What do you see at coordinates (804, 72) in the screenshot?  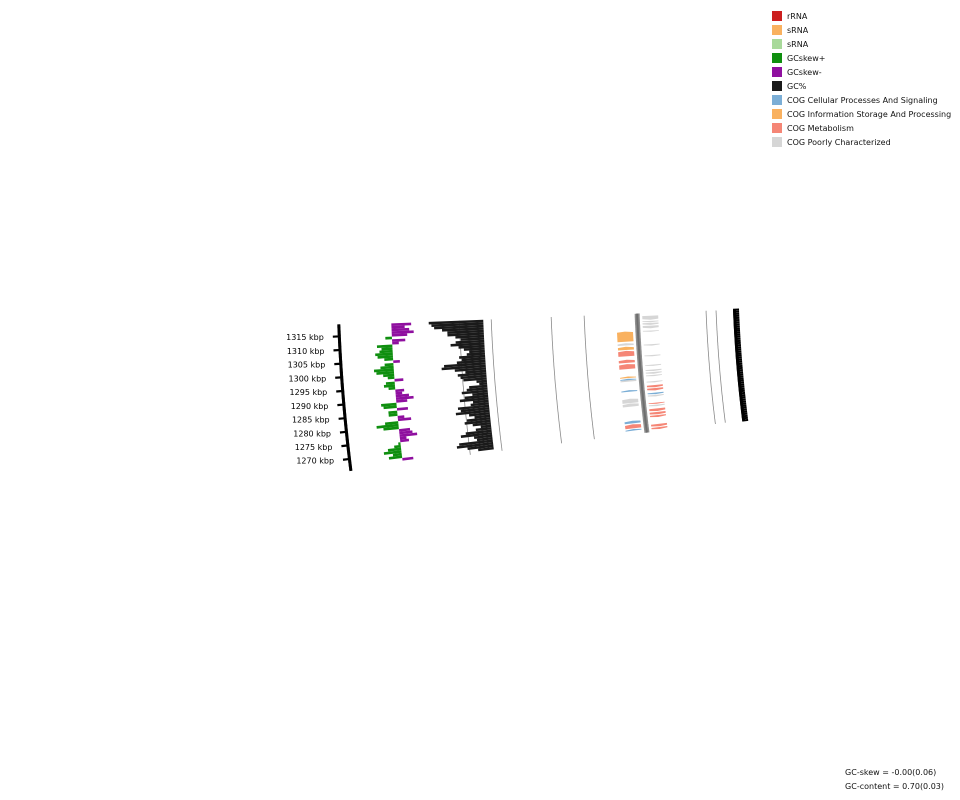 I see `legend-label-gcskew-minus: GCskew-` at bounding box center [804, 72].